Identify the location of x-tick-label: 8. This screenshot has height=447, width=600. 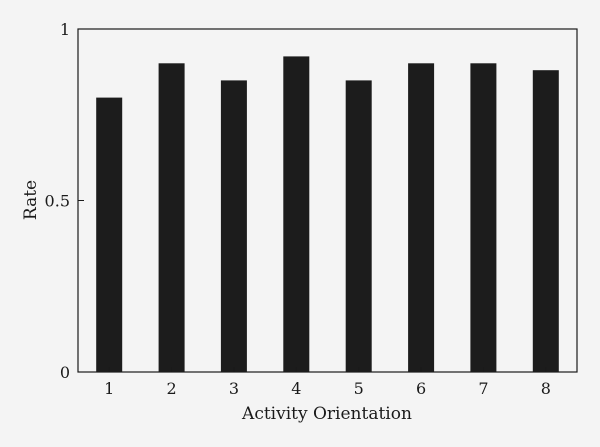
(546, 388).